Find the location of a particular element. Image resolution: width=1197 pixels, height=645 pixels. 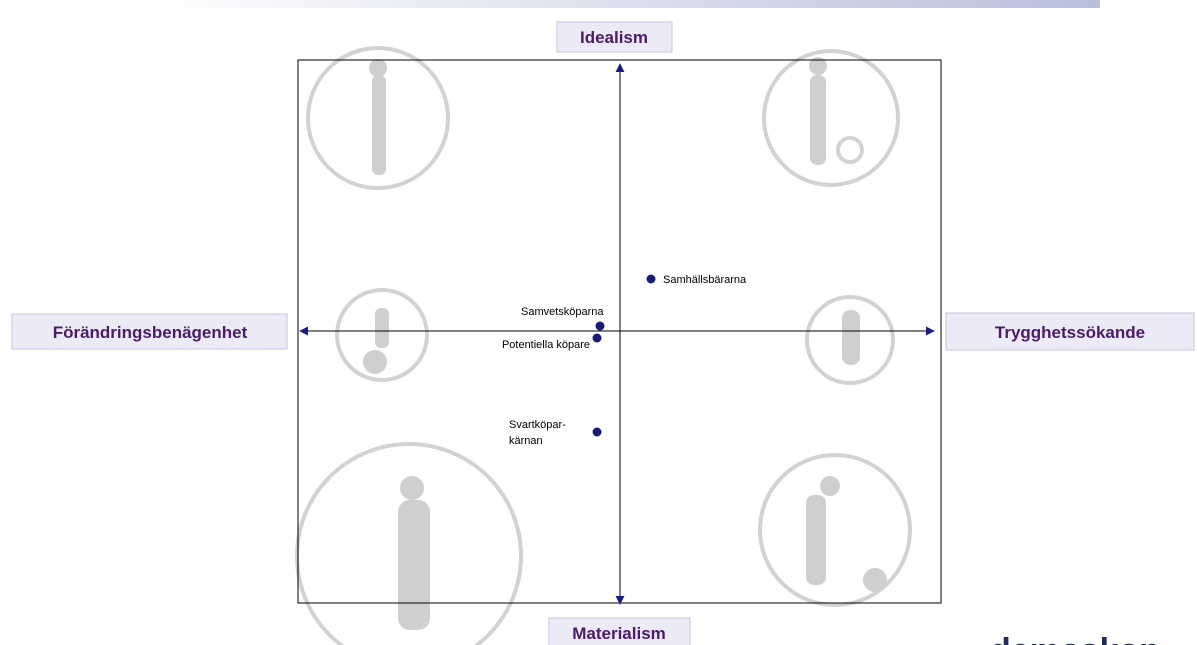

point-label: Samvetsköparna is located at coordinates (562, 312).